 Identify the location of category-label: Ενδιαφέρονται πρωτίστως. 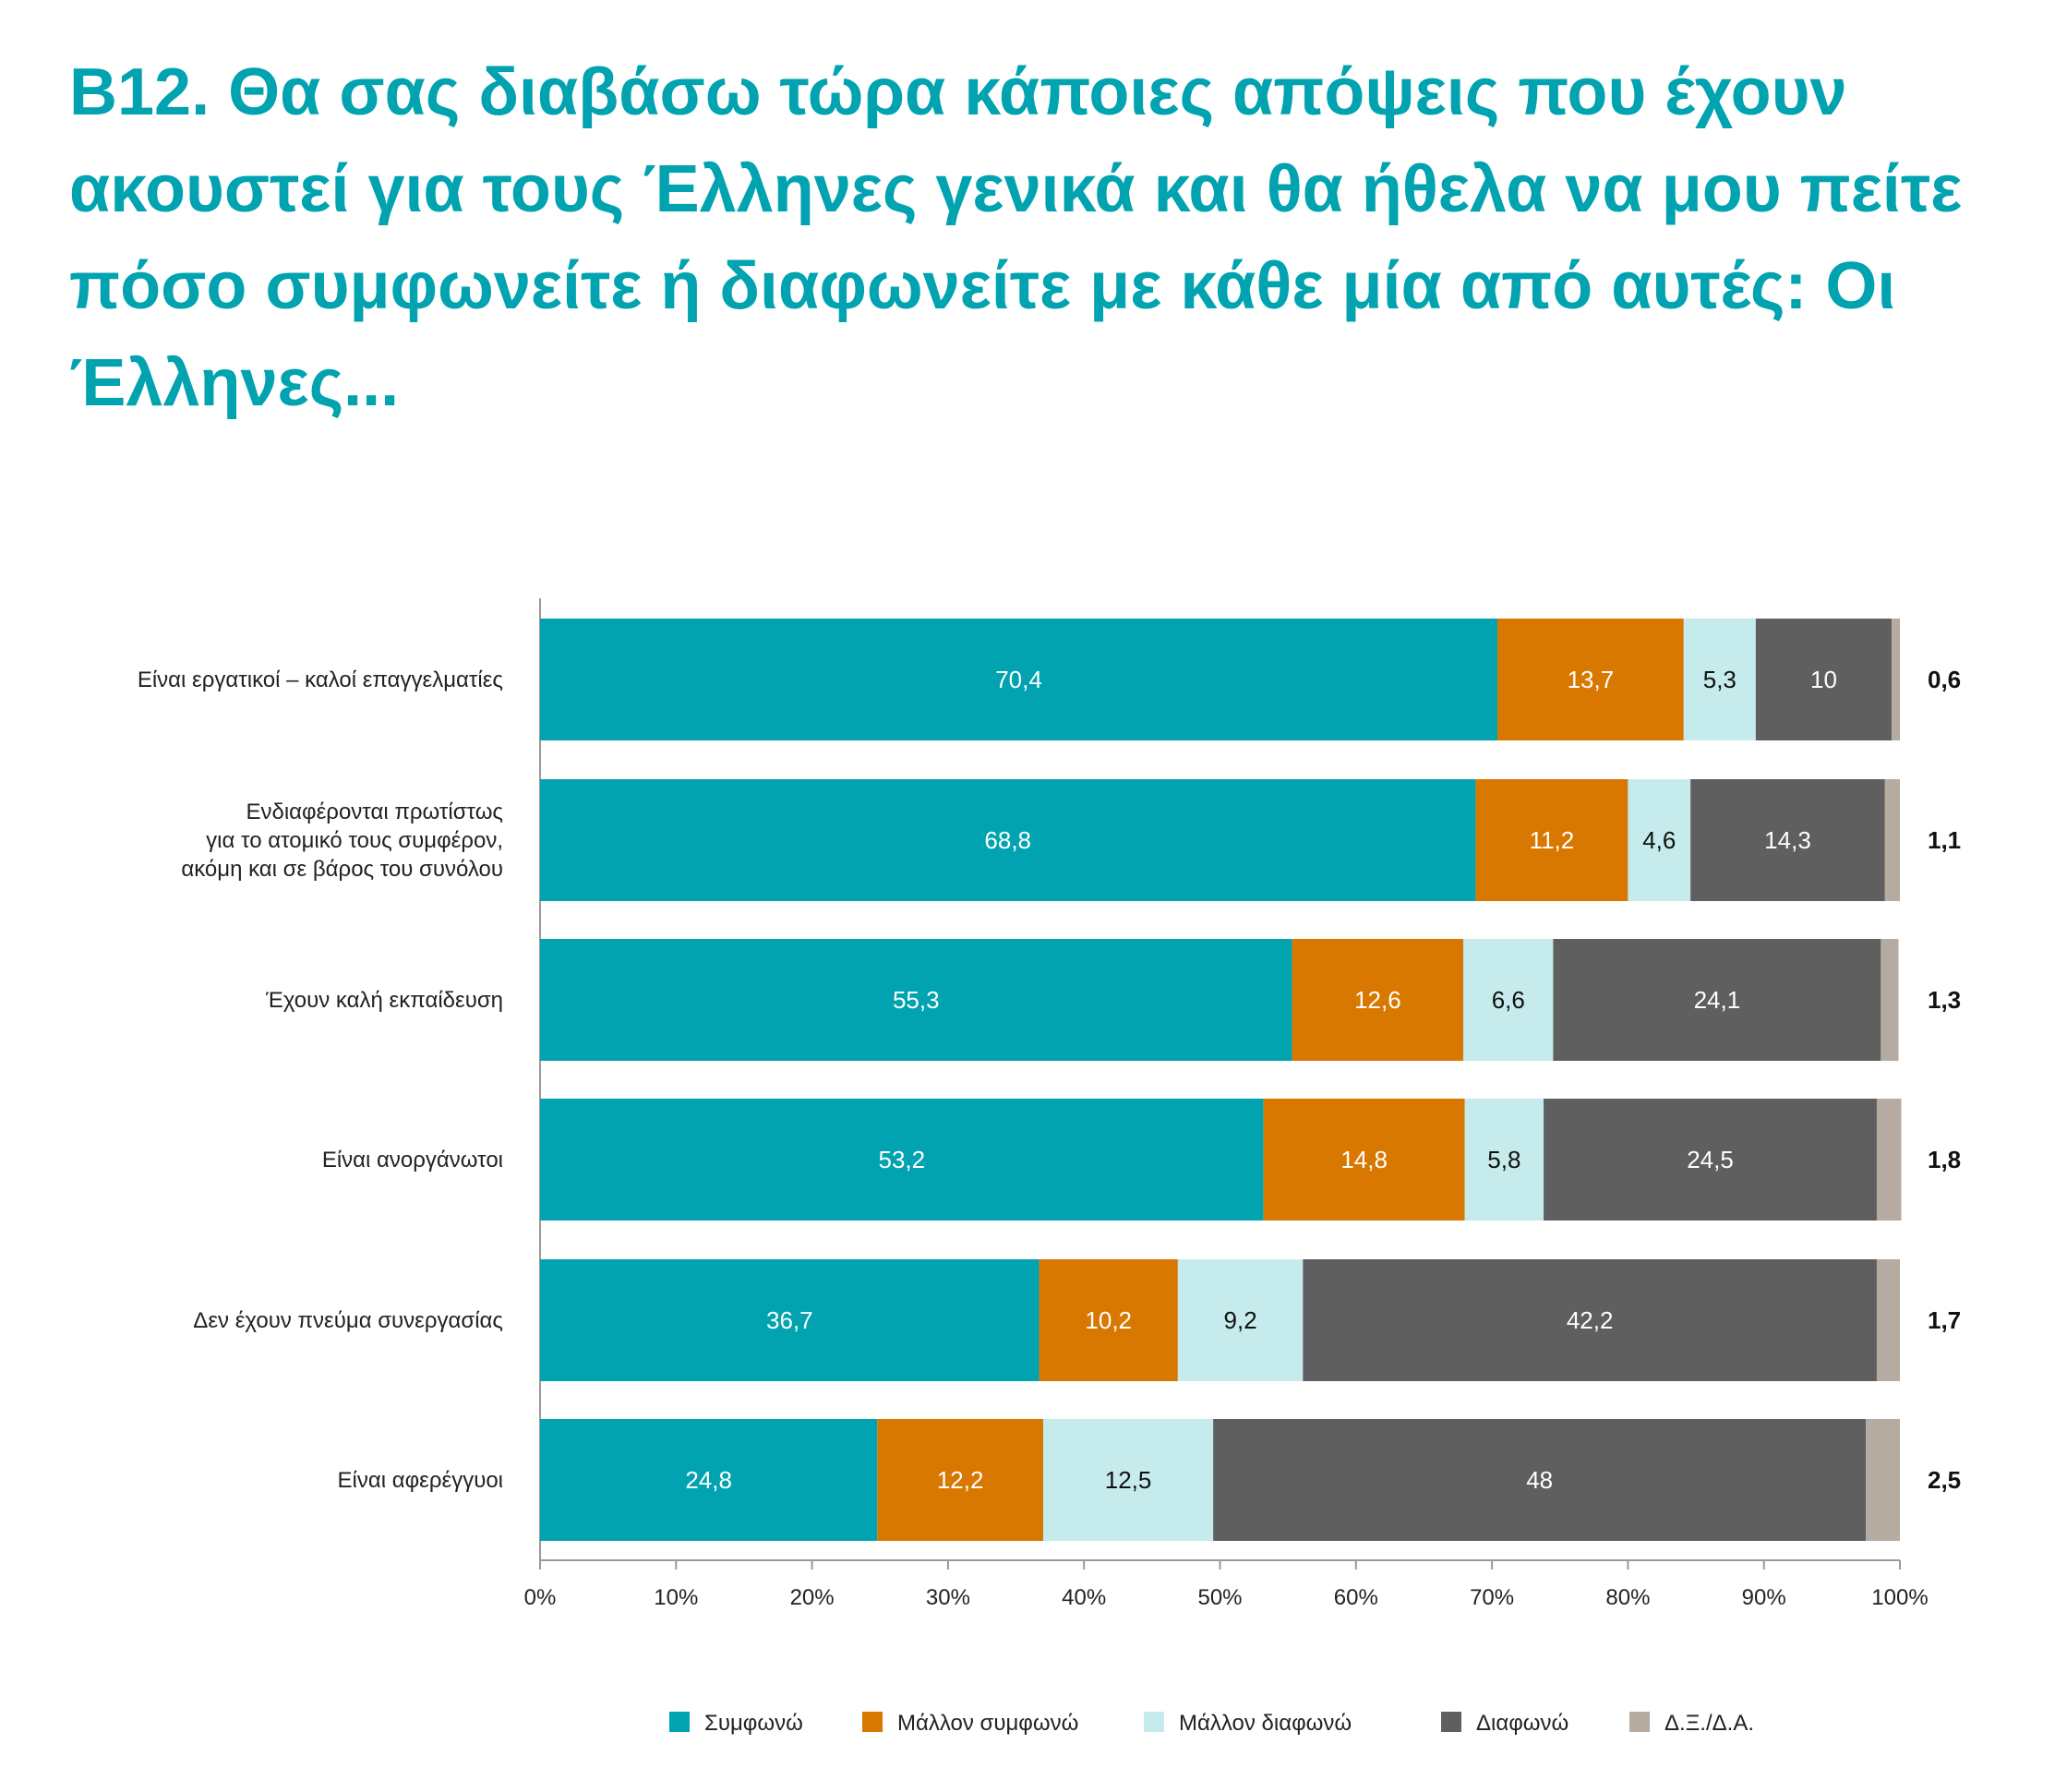
(375, 812).